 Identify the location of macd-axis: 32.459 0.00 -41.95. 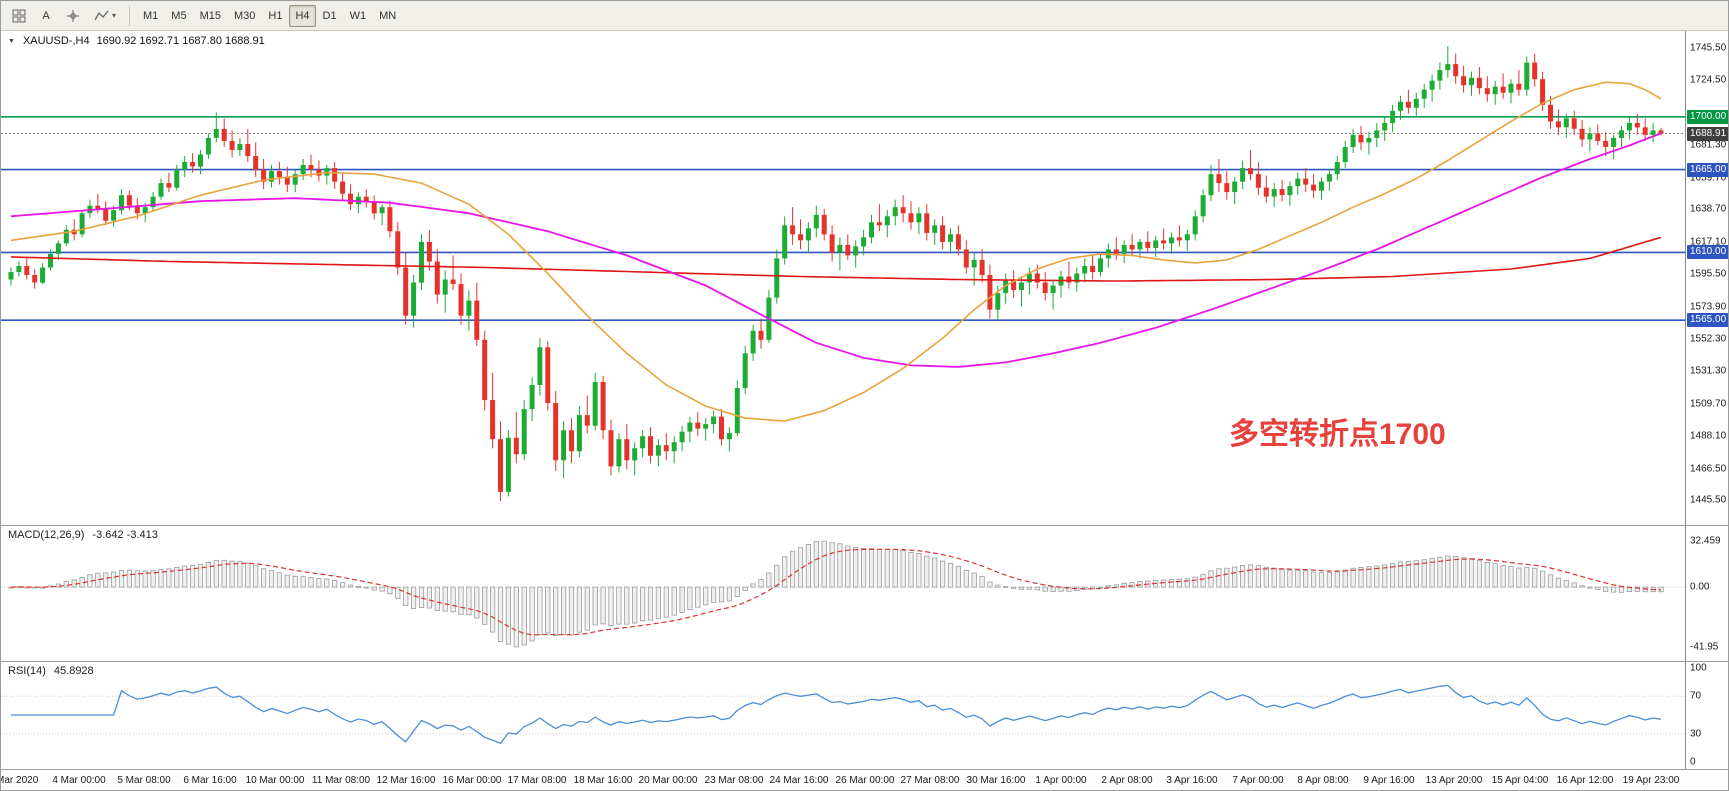
(1706, 593).